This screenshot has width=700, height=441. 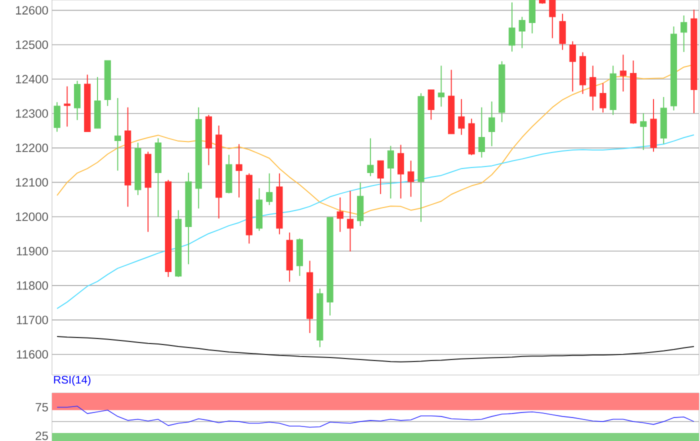 What do you see at coordinates (32, 44) in the screenshot?
I see `y-tick-label: 12500` at bounding box center [32, 44].